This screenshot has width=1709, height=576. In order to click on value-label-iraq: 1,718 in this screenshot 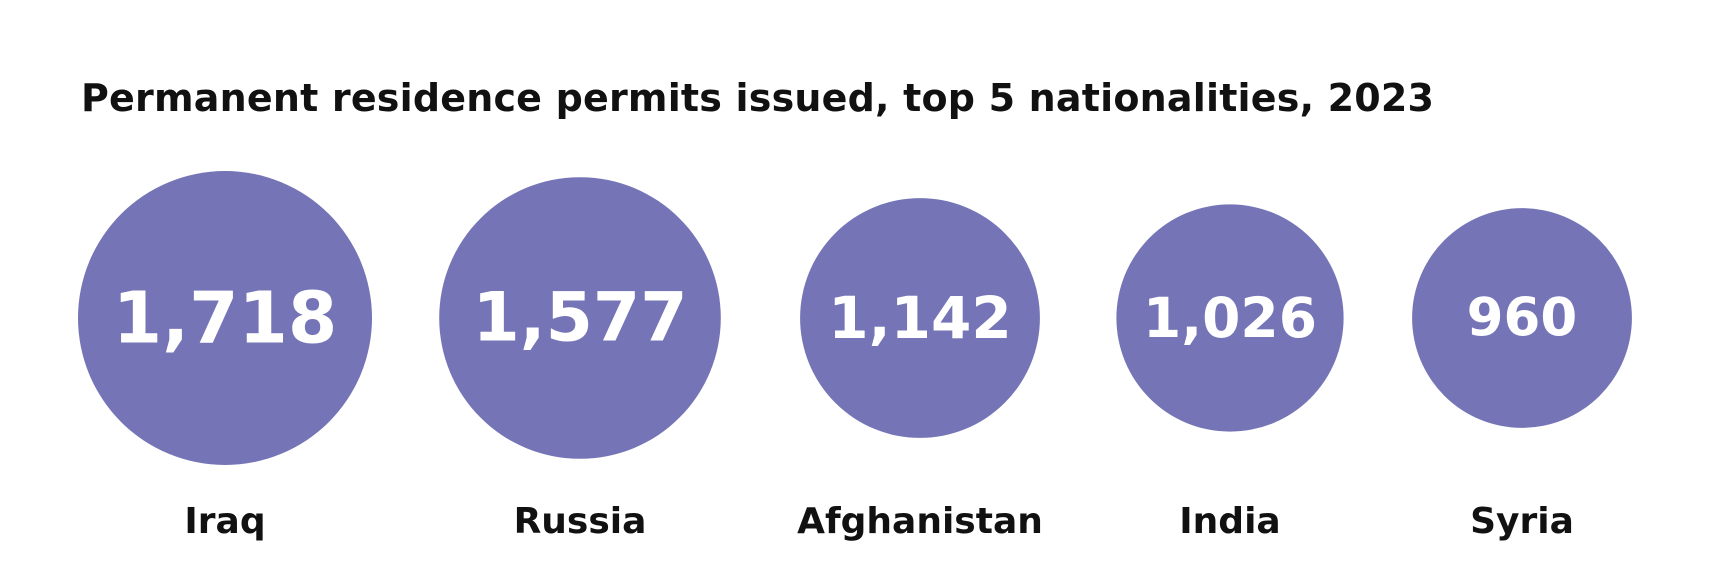, I will do `click(225, 318)`.